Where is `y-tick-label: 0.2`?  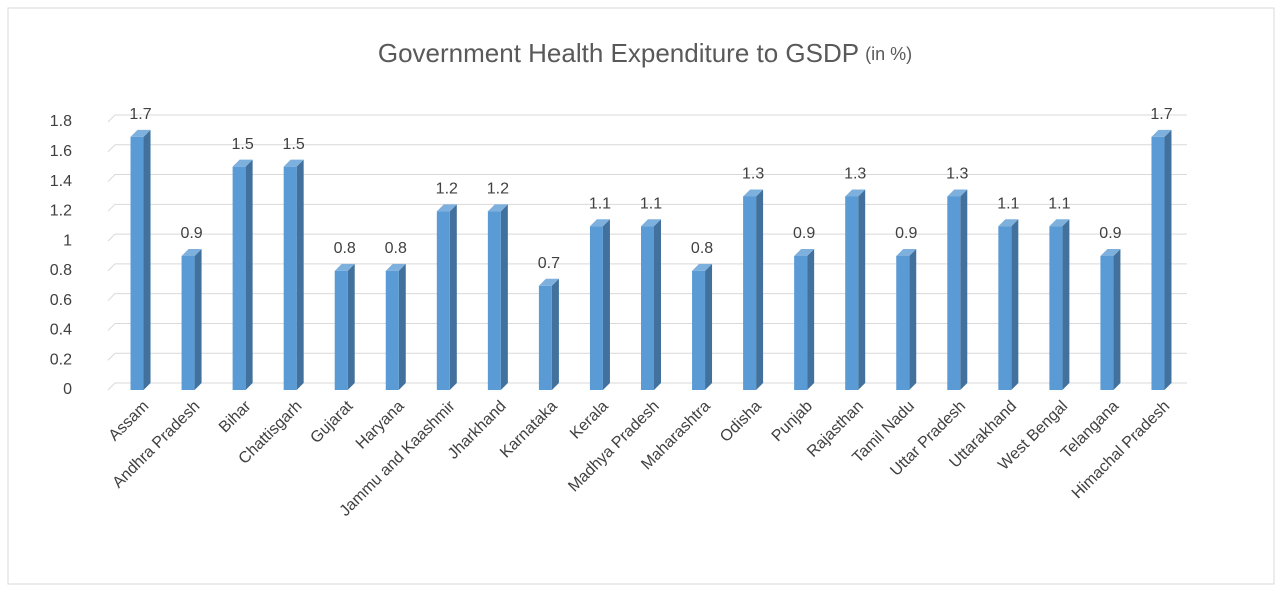 y-tick-label: 0.2 is located at coordinates (61, 359).